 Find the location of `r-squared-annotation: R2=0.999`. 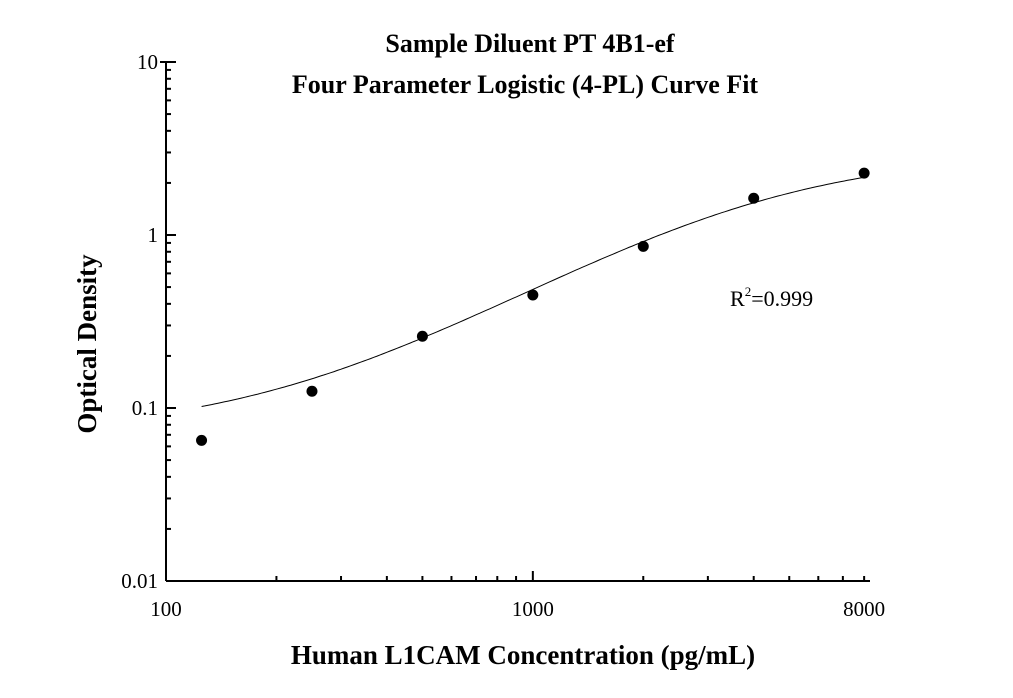

r-squared-annotation: R2=0.999 is located at coordinates (771, 297).